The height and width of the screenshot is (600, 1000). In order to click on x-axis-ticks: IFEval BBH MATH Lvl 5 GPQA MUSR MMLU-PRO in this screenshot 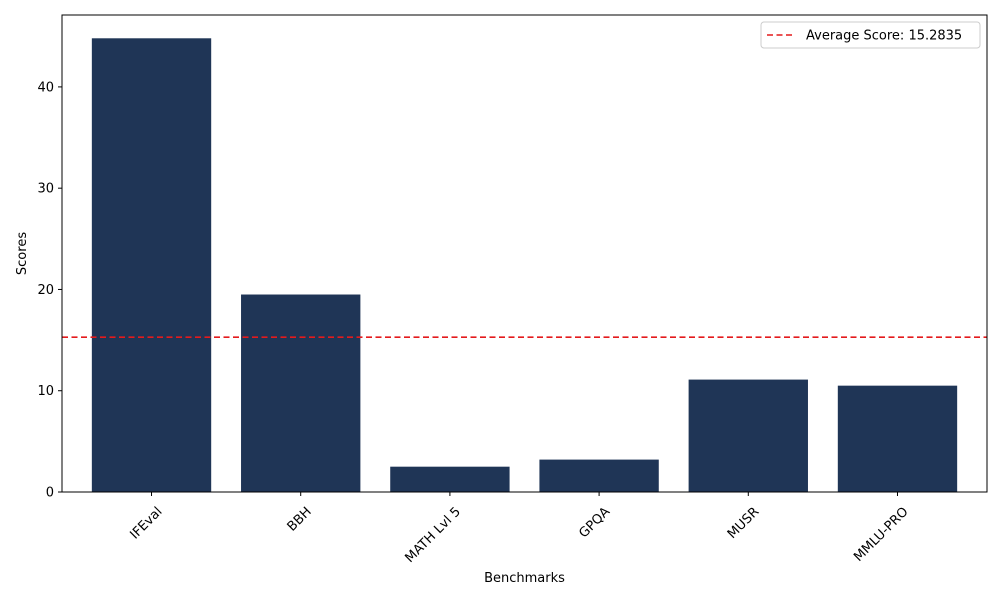, I will do `click(520, 529)`.